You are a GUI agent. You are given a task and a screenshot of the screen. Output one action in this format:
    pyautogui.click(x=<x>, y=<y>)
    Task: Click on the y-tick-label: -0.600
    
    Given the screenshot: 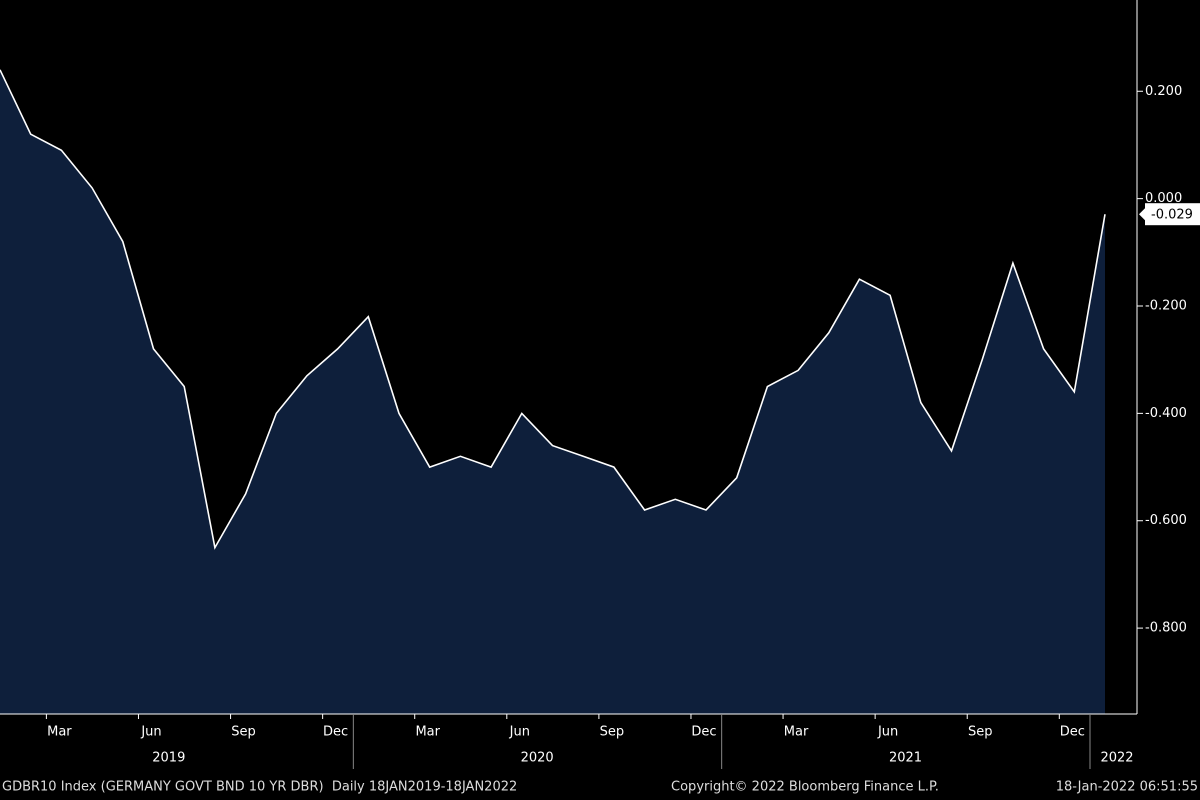 What is the action you would take?
    pyautogui.click(x=1166, y=520)
    